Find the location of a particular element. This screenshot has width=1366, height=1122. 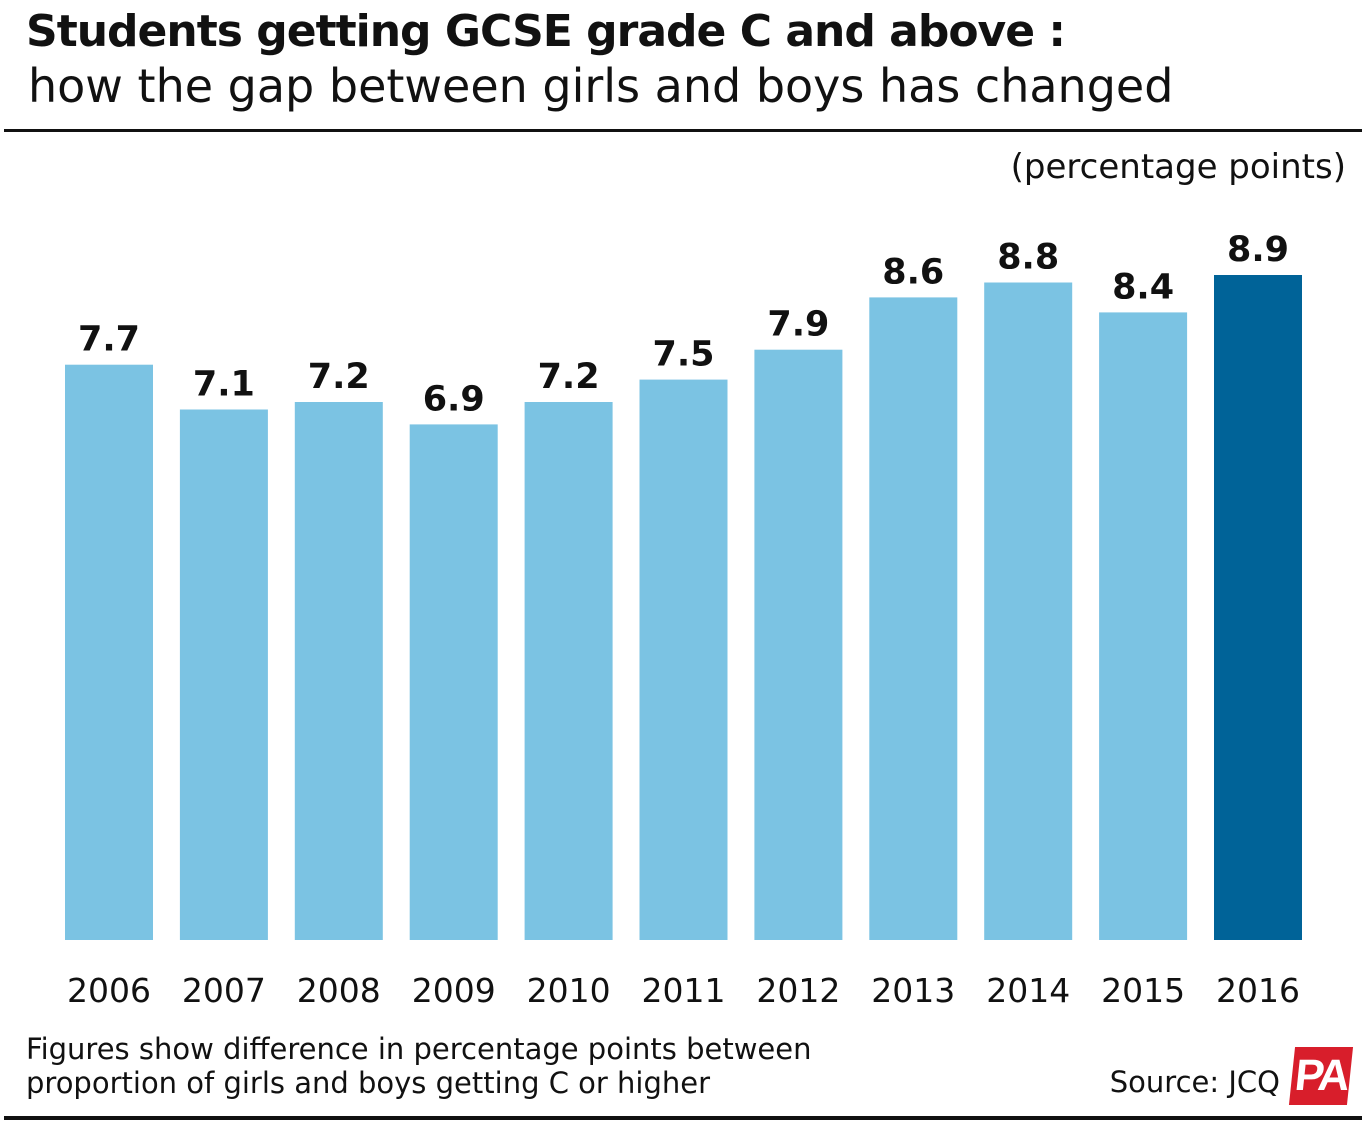

x-tick-2008: 2008 is located at coordinates (339, 990).